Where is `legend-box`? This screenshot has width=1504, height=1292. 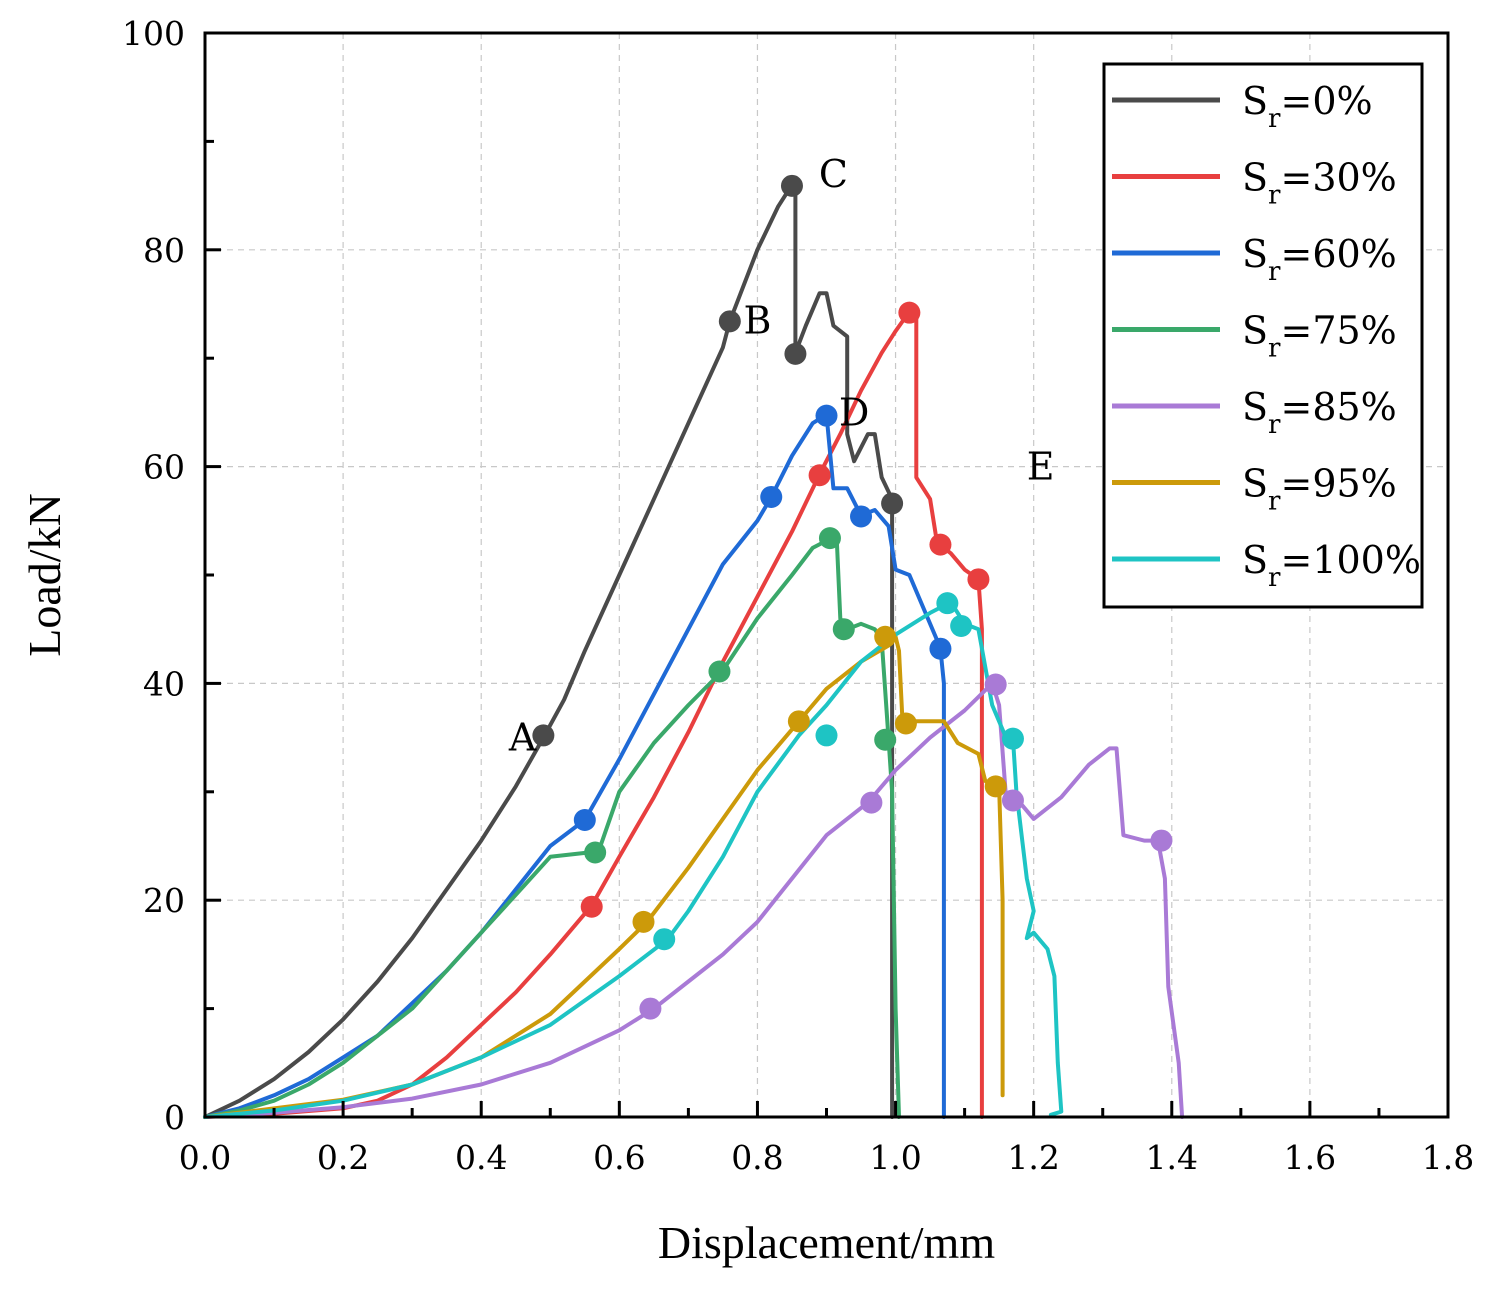 legend-box is located at coordinates (1263, 335).